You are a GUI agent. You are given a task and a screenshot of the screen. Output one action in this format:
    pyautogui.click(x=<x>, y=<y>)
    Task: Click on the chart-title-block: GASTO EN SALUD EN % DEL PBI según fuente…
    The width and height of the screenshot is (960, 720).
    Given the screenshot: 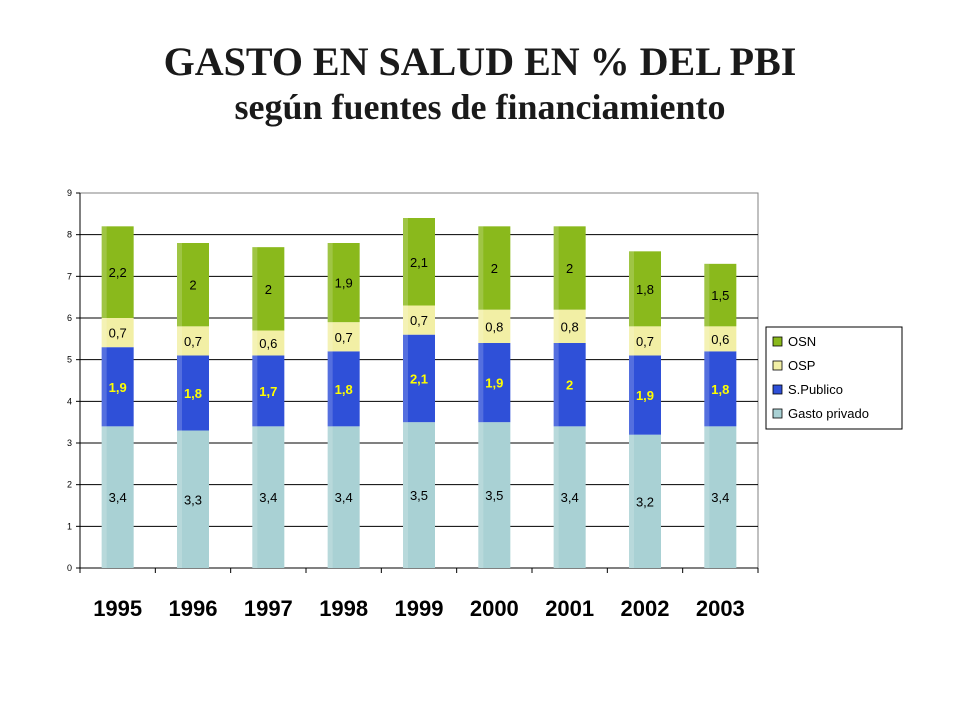 What is the action you would take?
    pyautogui.click(x=480, y=83)
    